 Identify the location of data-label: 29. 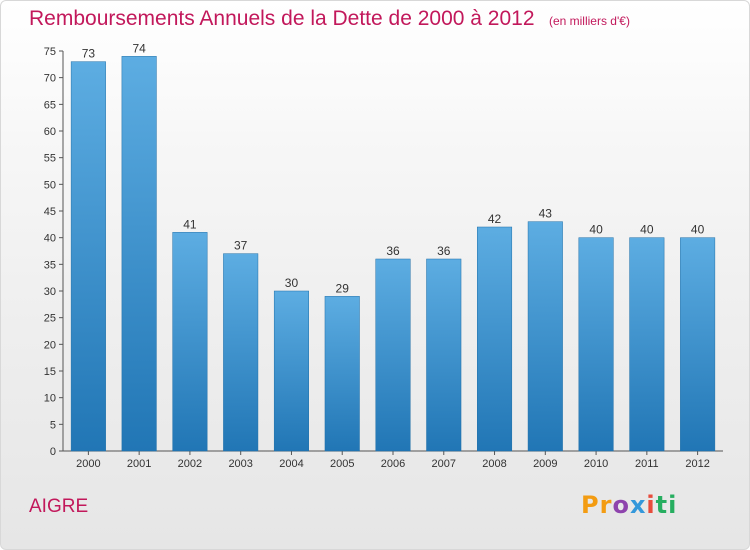
(343, 288).